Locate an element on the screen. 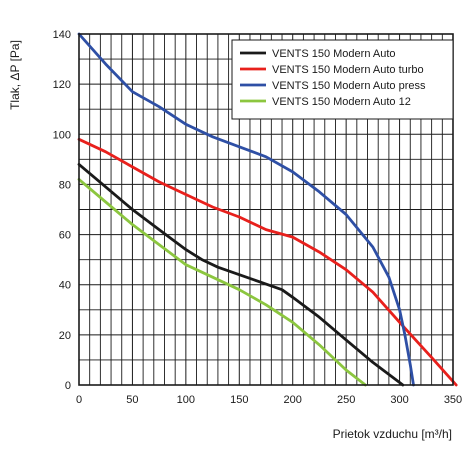 The width and height of the screenshot is (470, 470). legend-label: VENTS 150 Modern Auto 12 is located at coordinates (341, 102).